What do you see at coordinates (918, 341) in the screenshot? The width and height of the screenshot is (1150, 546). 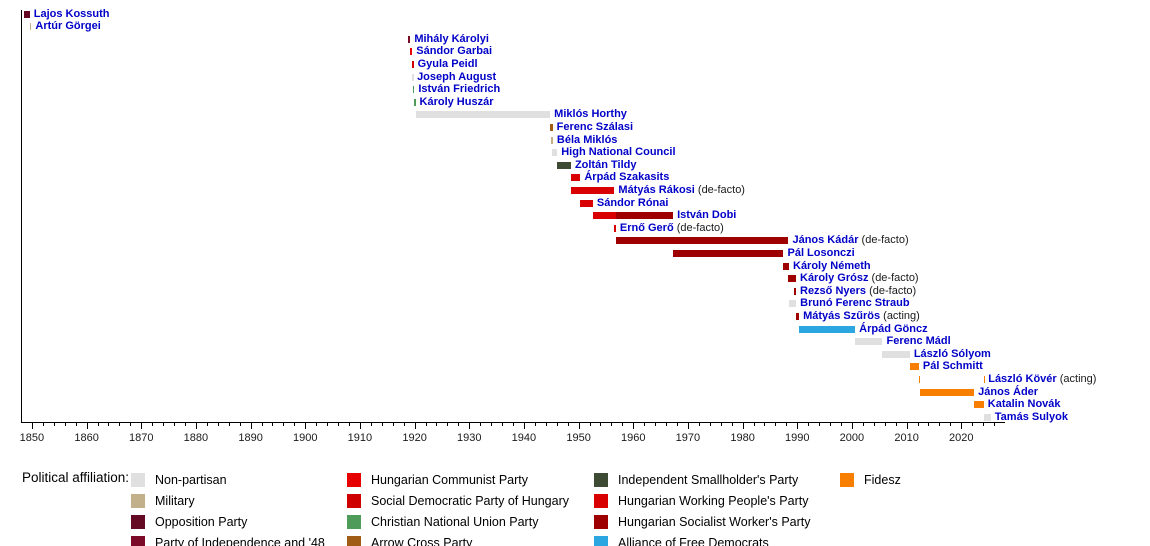 I see `person-name: Ferenc Mádl` at bounding box center [918, 341].